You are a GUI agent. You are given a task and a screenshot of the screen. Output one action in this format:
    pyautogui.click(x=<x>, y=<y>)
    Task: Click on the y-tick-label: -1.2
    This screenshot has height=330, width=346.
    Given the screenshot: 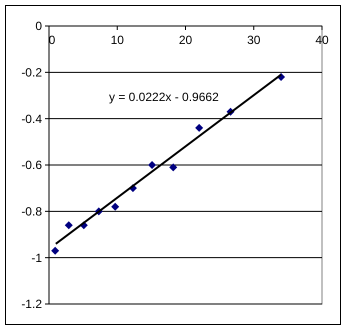 What is the action you would take?
    pyautogui.click(x=31, y=304)
    